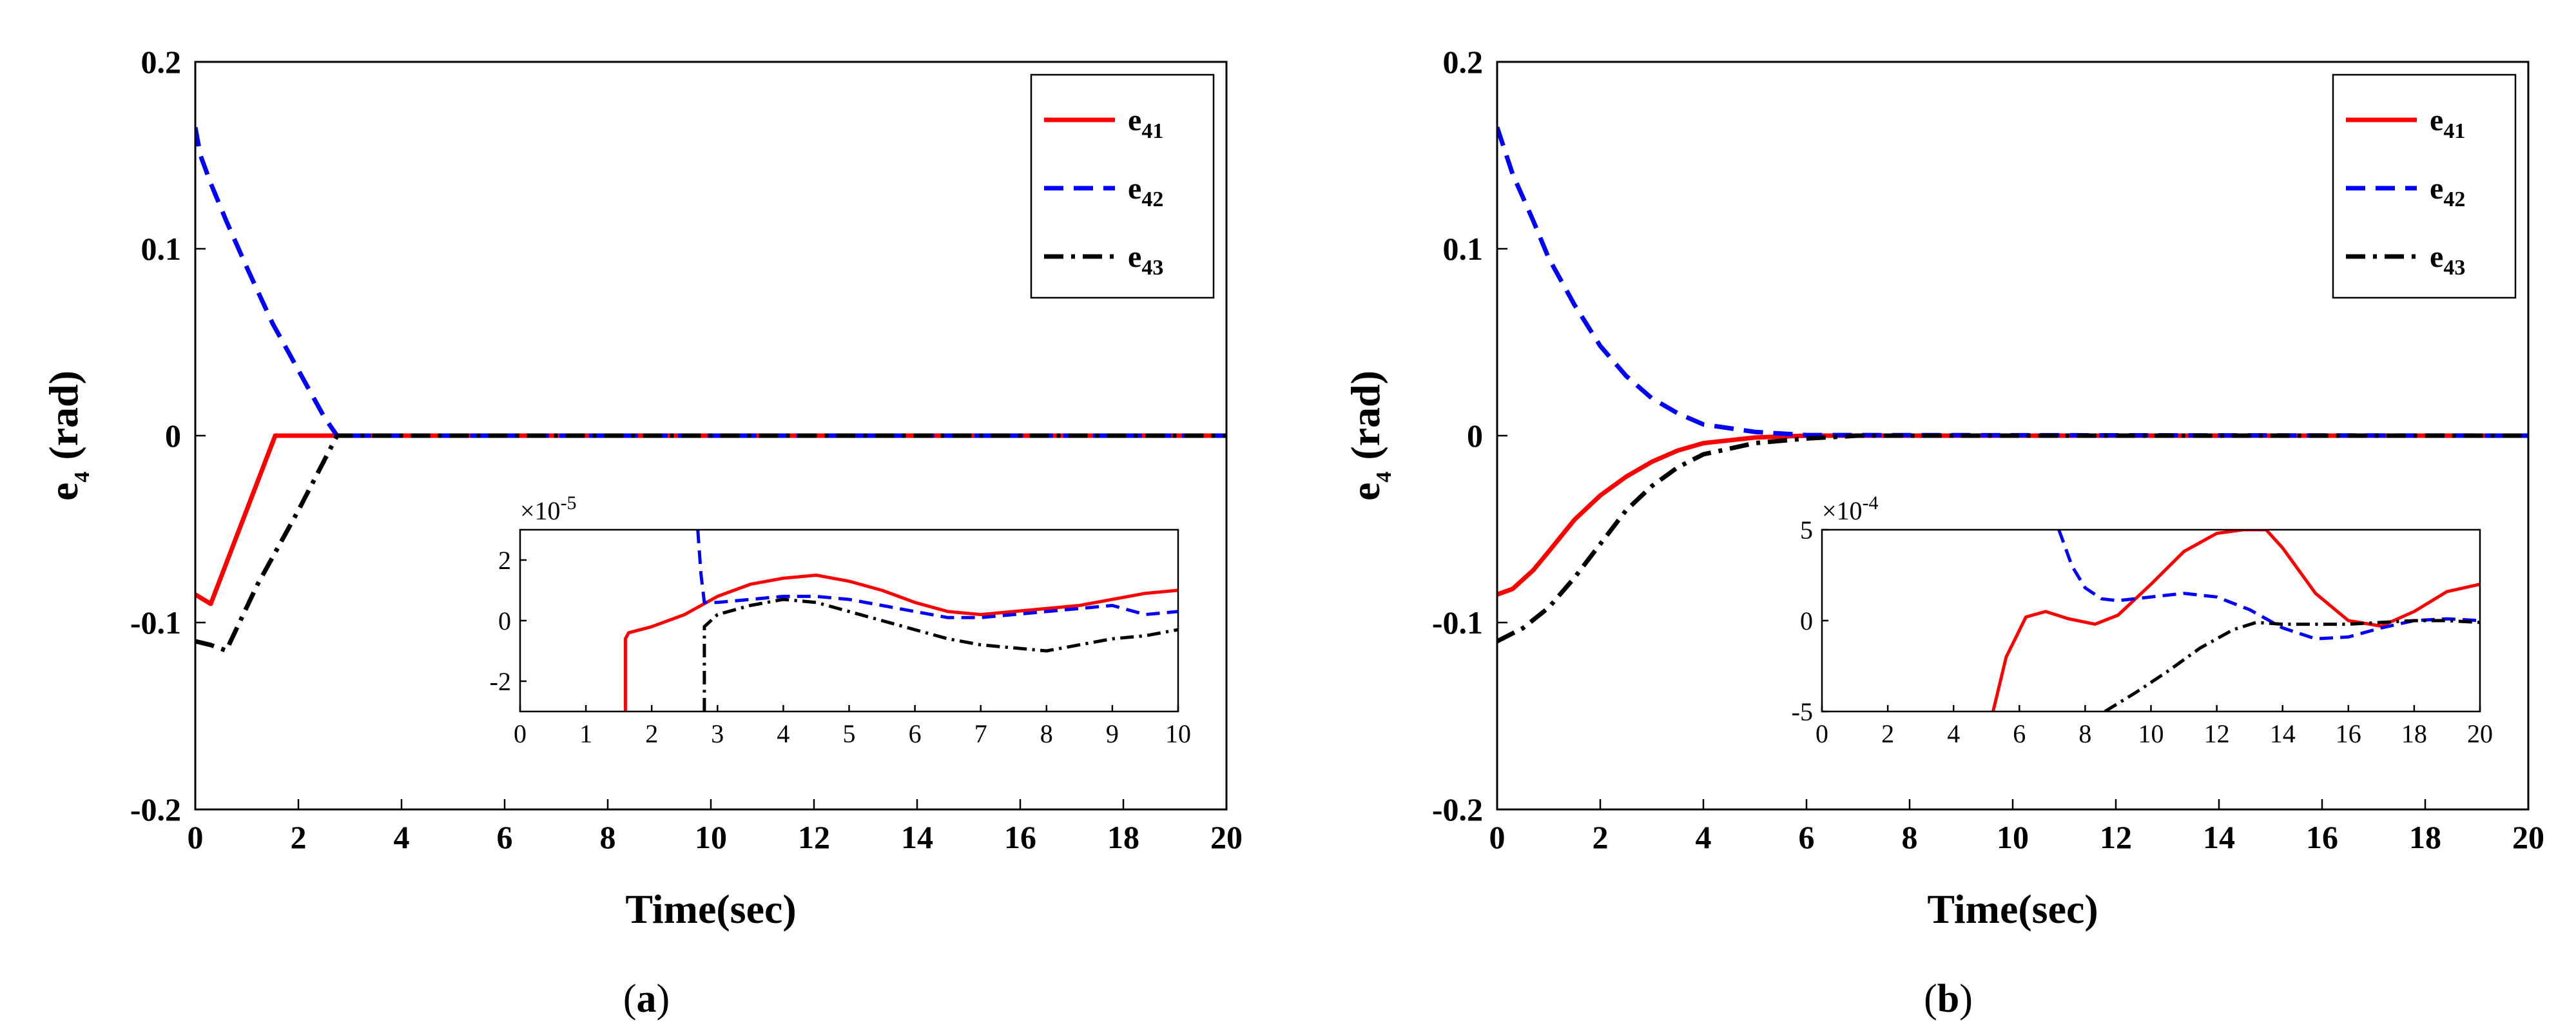 The width and height of the screenshot is (2576, 1035). I want to click on panel-b-inset-x-tick-label: 12, so click(2217, 733).